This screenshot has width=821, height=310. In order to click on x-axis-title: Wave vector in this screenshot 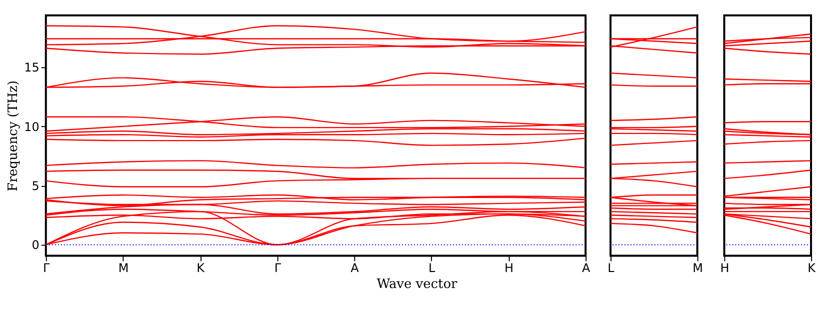, I will do `click(417, 284)`.